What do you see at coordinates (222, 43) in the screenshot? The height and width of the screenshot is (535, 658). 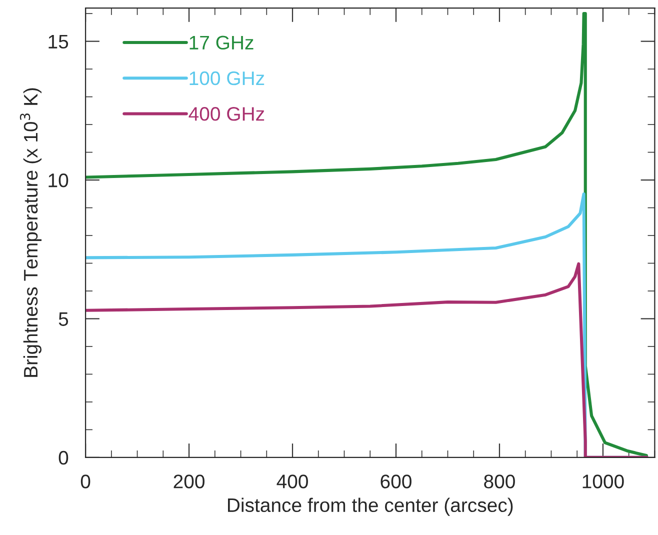 I see `legend-label: 17 GHz` at bounding box center [222, 43].